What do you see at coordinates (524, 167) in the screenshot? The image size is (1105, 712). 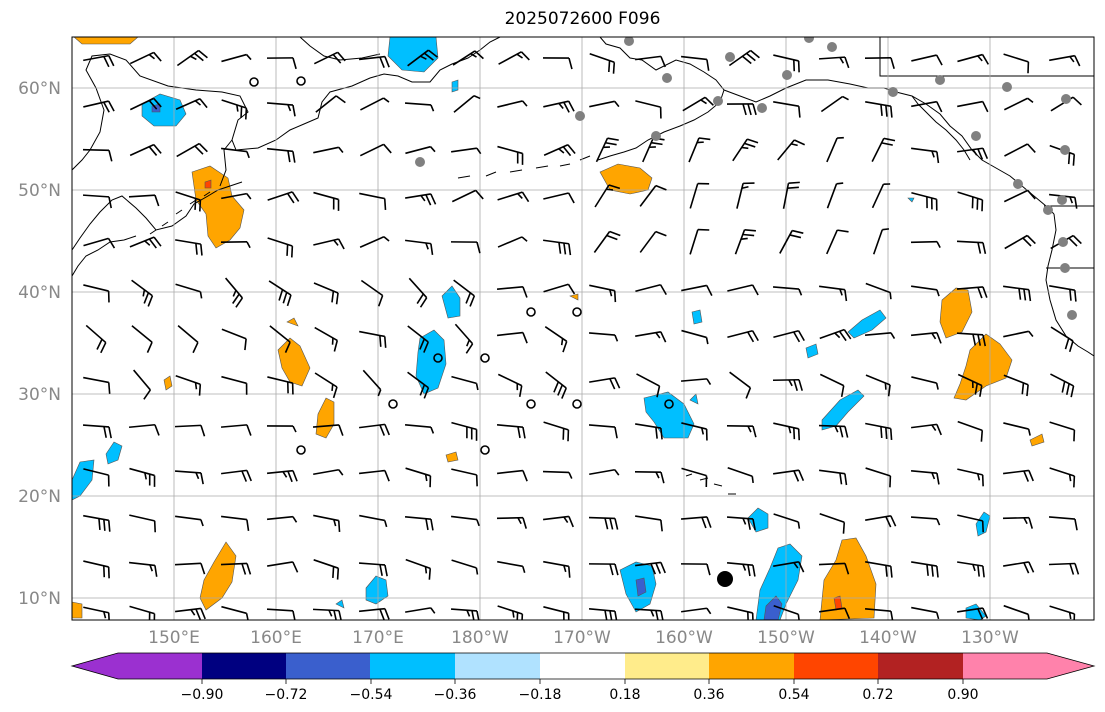 I see `aleutian-islands` at bounding box center [524, 167].